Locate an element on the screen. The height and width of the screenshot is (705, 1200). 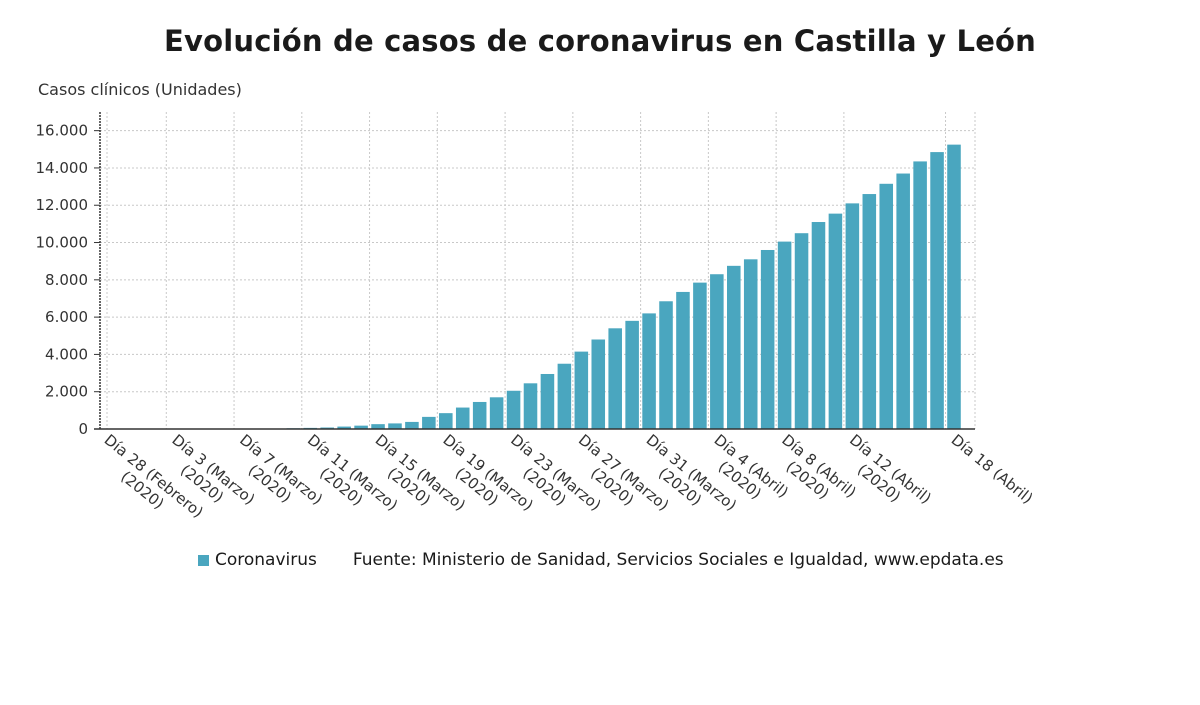
legend-swatch is located at coordinates (203, 560).